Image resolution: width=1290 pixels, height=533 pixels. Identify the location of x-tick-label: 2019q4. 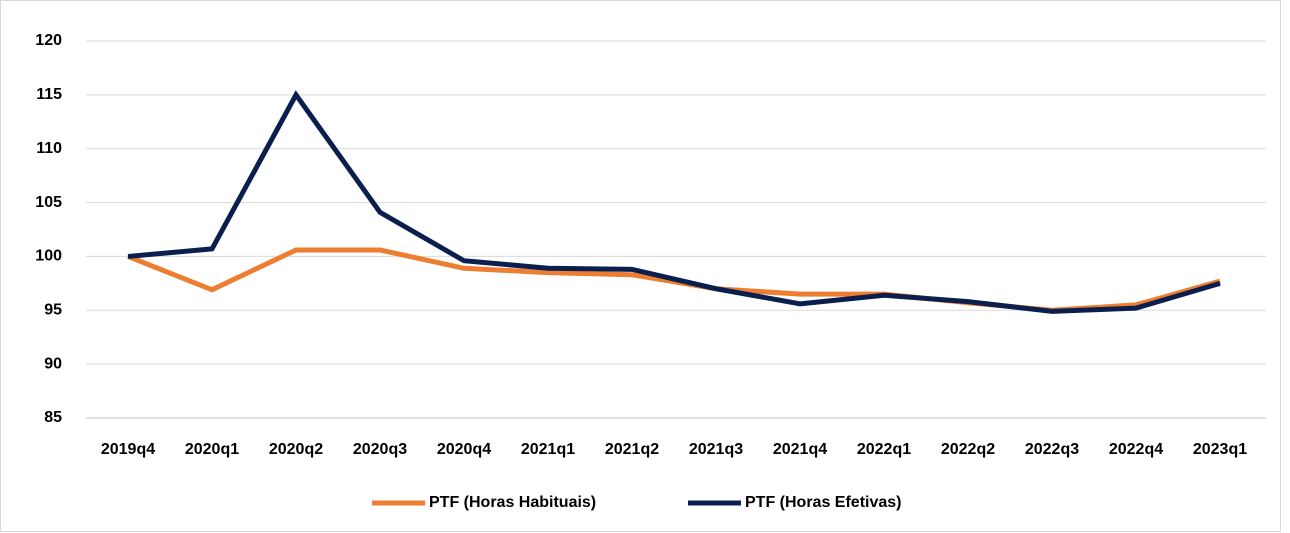
(128, 449).